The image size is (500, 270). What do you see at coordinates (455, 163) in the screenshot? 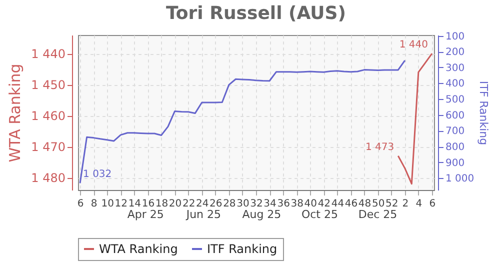
I see `y2-tick-label: 900` at bounding box center [455, 163].